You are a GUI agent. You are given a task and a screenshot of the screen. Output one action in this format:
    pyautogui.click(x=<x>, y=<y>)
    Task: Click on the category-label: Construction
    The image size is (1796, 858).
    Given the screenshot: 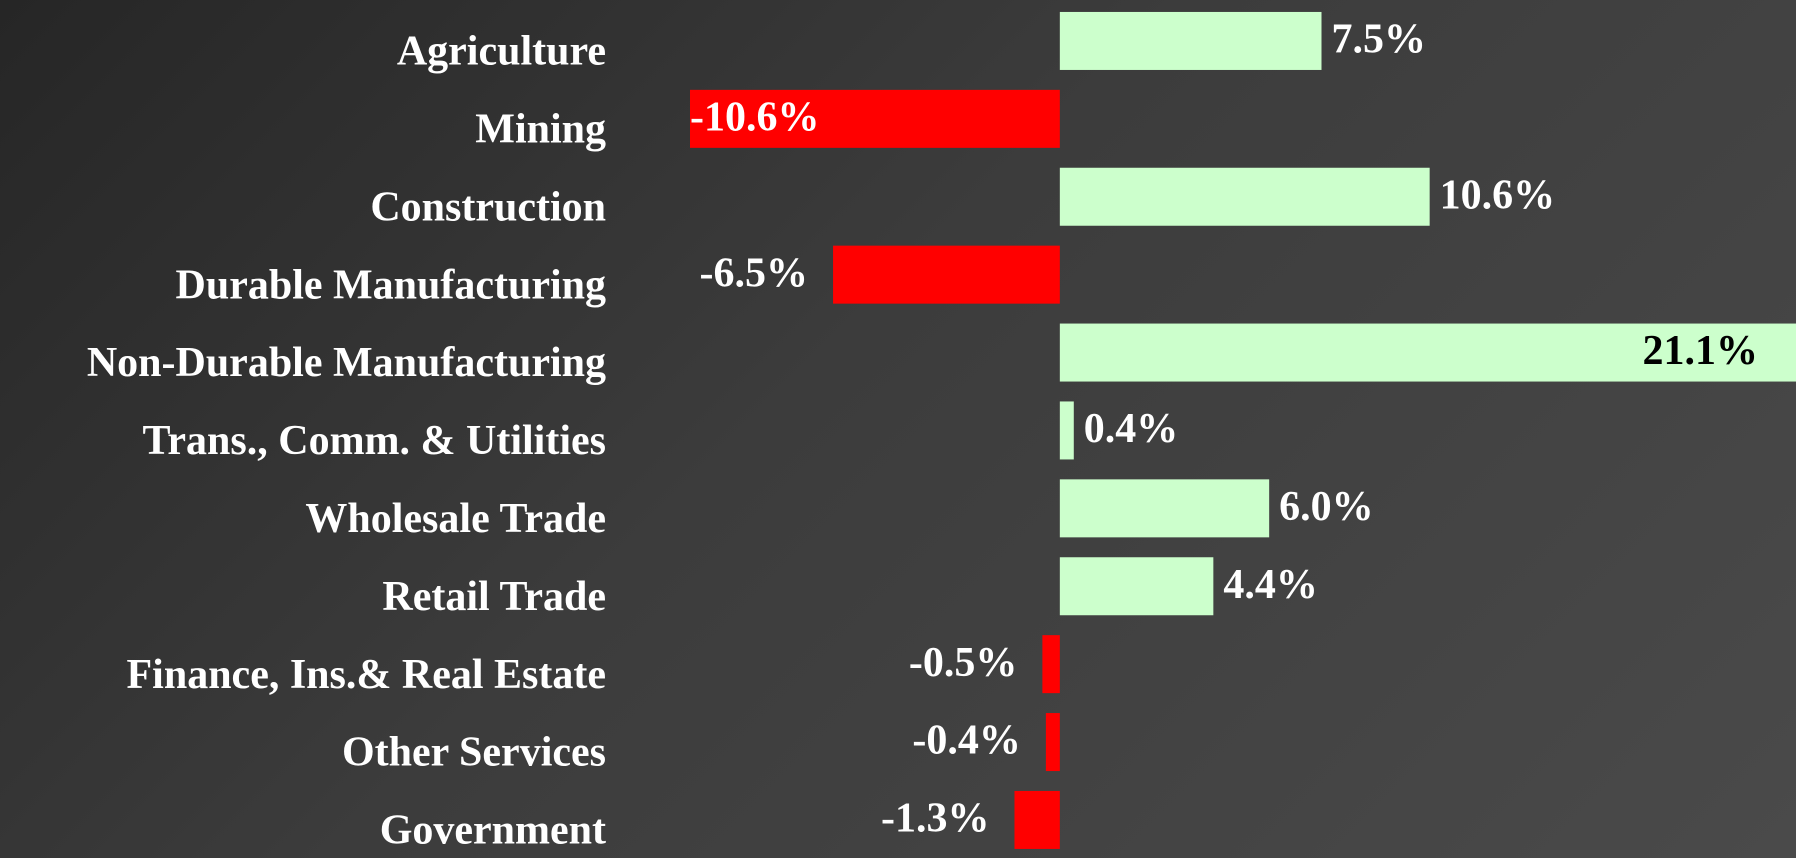 What is the action you would take?
    pyautogui.click(x=488, y=207)
    